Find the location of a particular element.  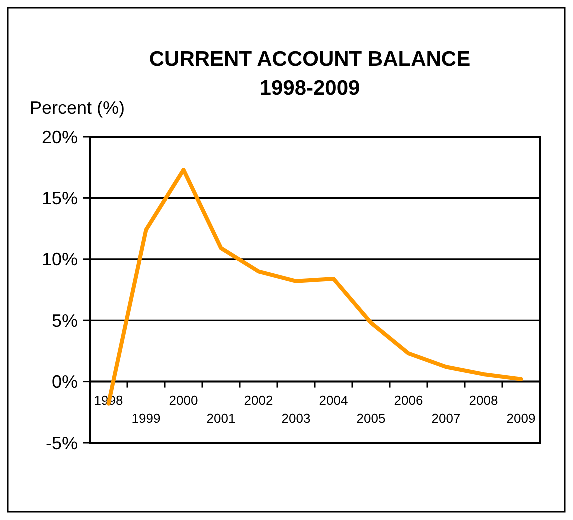

y-tick-label: 10% is located at coordinates (60, 260).